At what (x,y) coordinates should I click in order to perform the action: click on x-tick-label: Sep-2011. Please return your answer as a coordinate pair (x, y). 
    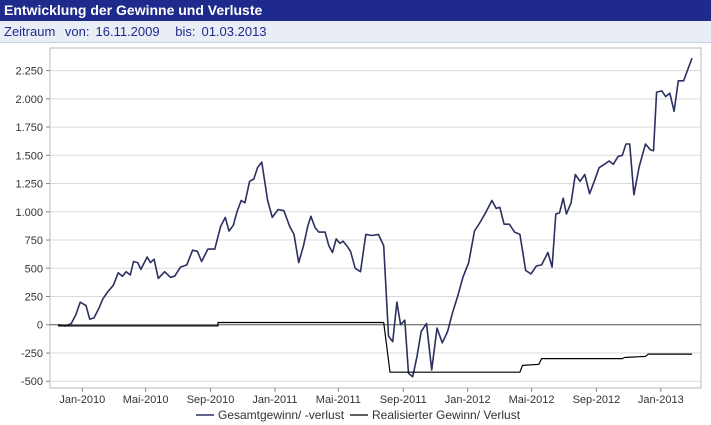
    Looking at the image, I should click on (403, 400).